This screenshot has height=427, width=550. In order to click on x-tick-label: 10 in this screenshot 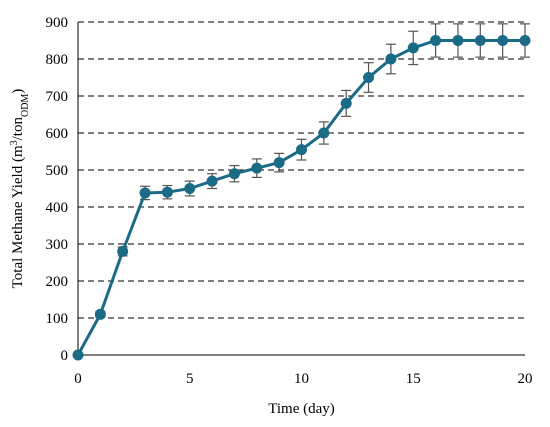, I will do `click(301, 379)`.